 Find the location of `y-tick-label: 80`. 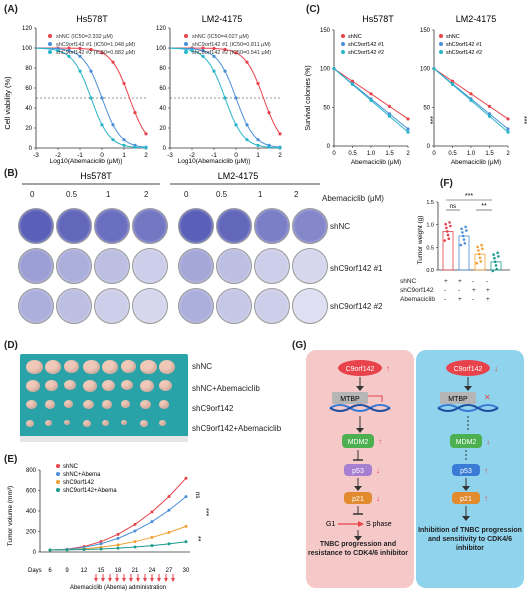

y-tick-label: 80 is located at coordinates (162, 69).